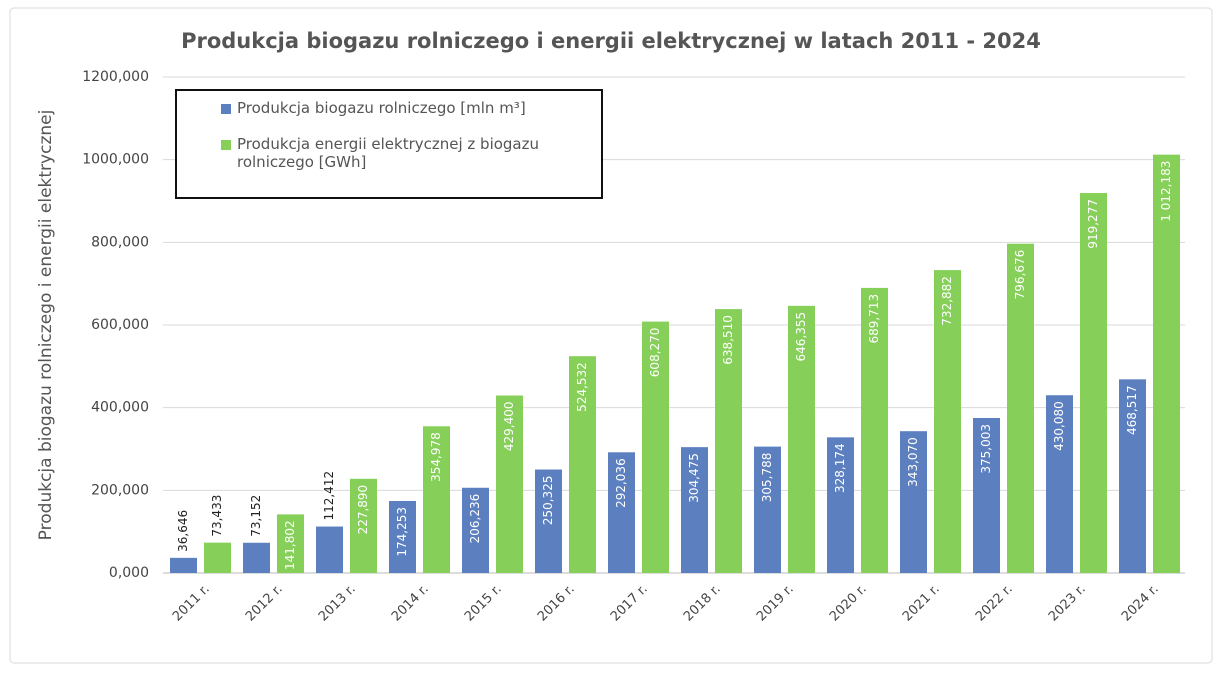 The image size is (1222, 676). Describe the element at coordinates (264, 603) in the screenshot. I see `x-tick-label: 2012 r.` at that location.